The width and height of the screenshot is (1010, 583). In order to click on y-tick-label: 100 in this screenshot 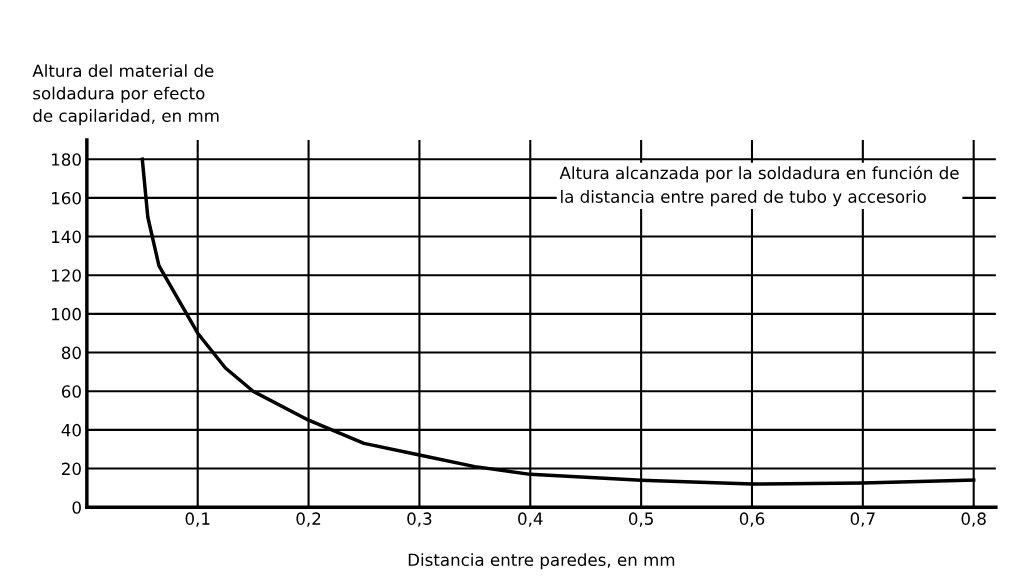, I will do `click(66, 314)`.